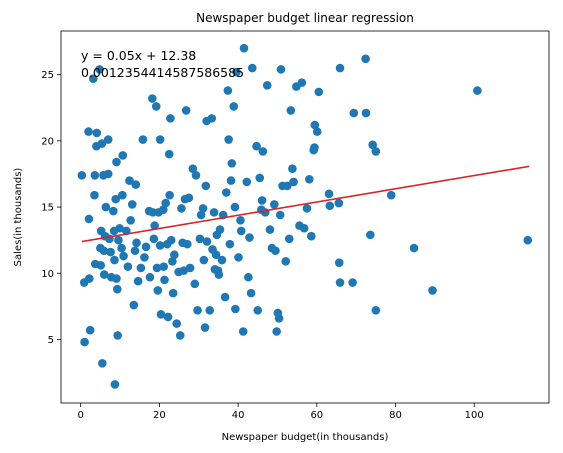 The width and height of the screenshot is (563, 453). I want to click on x-tick-label: 40, so click(238, 415).